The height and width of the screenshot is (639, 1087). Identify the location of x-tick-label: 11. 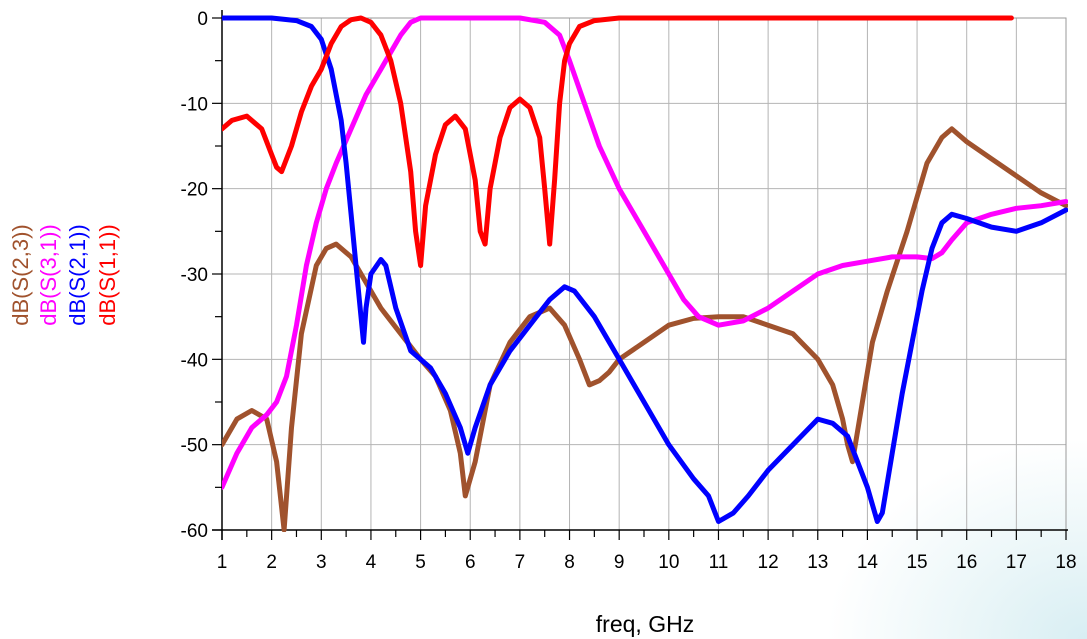
(719, 562).